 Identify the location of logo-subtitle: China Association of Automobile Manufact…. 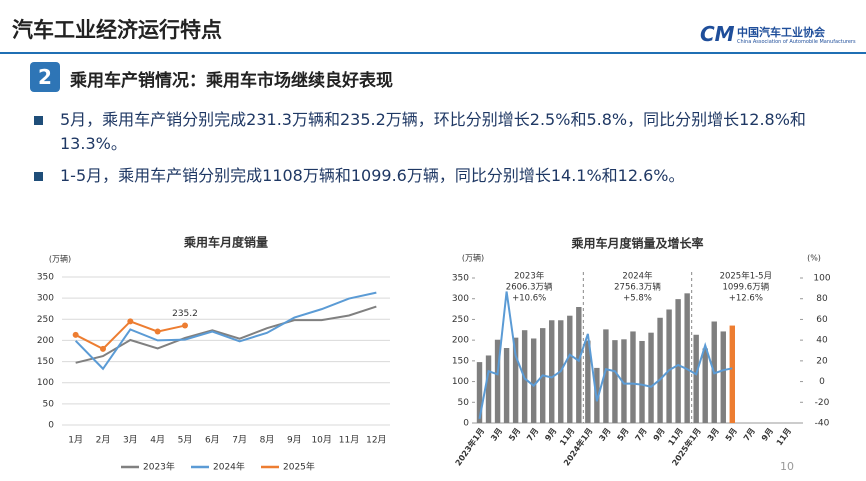
(796, 42).